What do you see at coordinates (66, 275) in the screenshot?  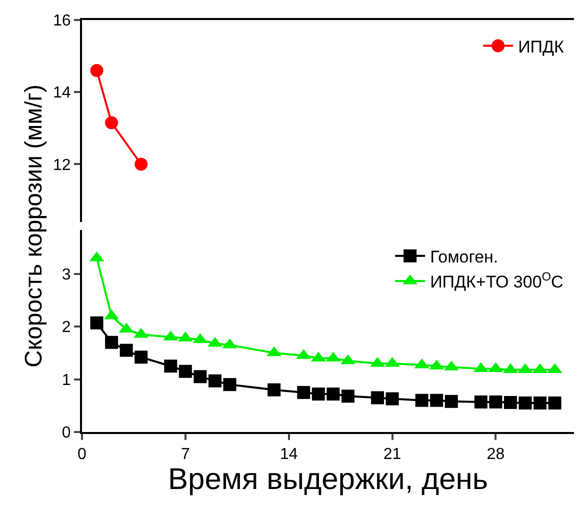 I see `y-tick-label: 3` at bounding box center [66, 275].